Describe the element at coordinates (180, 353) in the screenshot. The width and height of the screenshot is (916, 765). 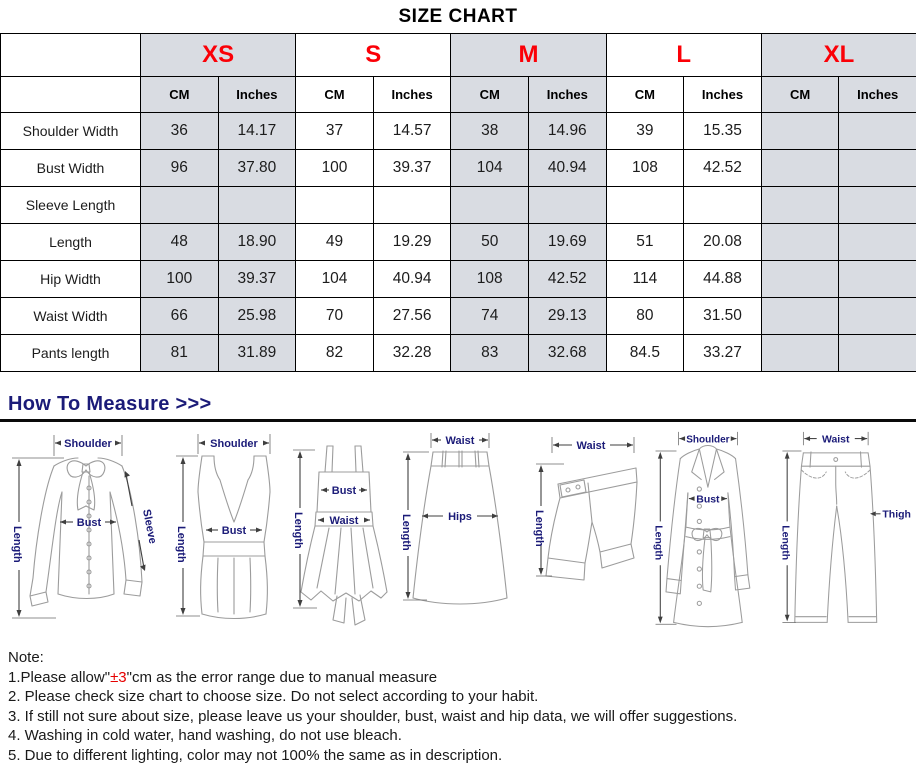
I see `value-cell: 81` at that location.